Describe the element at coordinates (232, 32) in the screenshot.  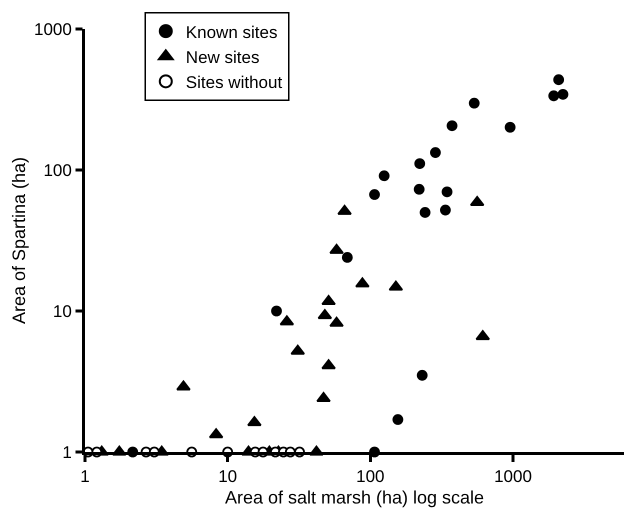
I see `legend-label: Known sites` at that location.